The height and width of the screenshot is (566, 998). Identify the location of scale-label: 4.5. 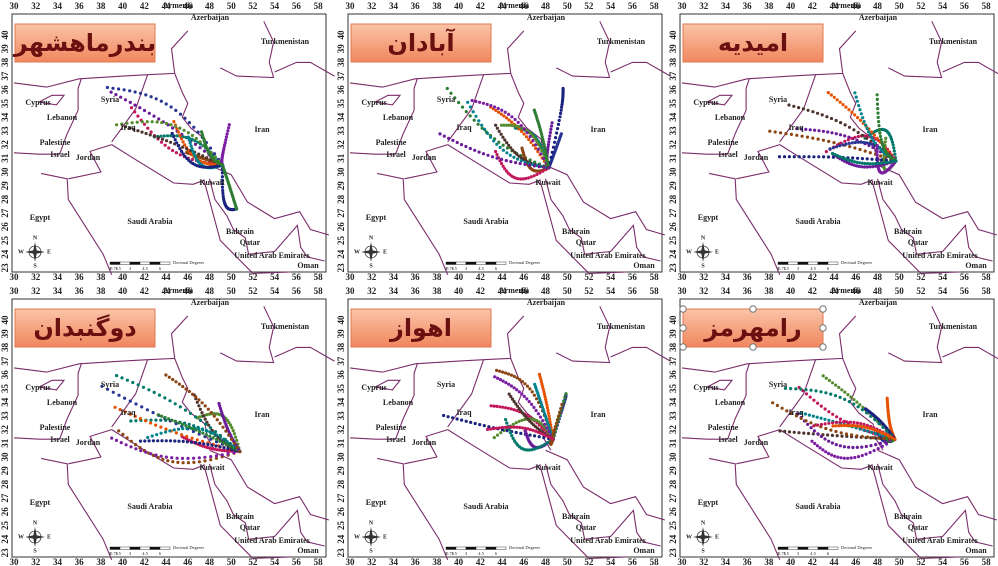
(145, 553).